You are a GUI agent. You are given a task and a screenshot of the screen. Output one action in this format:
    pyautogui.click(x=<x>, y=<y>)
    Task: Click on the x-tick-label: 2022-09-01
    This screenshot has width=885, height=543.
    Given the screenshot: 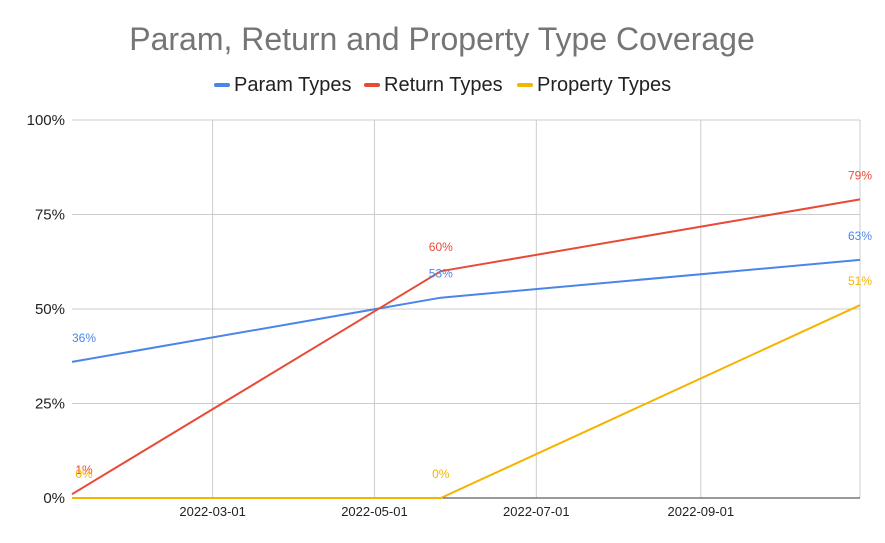 What is the action you would take?
    pyautogui.click(x=701, y=511)
    